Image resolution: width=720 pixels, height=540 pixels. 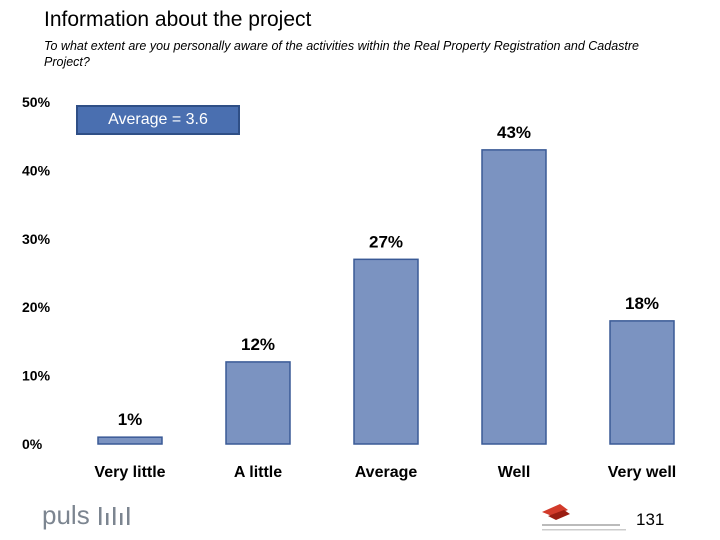 What do you see at coordinates (158, 120) in the screenshot?
I see `average-badge: Average = 3.6` at bounding box center [158, 120].